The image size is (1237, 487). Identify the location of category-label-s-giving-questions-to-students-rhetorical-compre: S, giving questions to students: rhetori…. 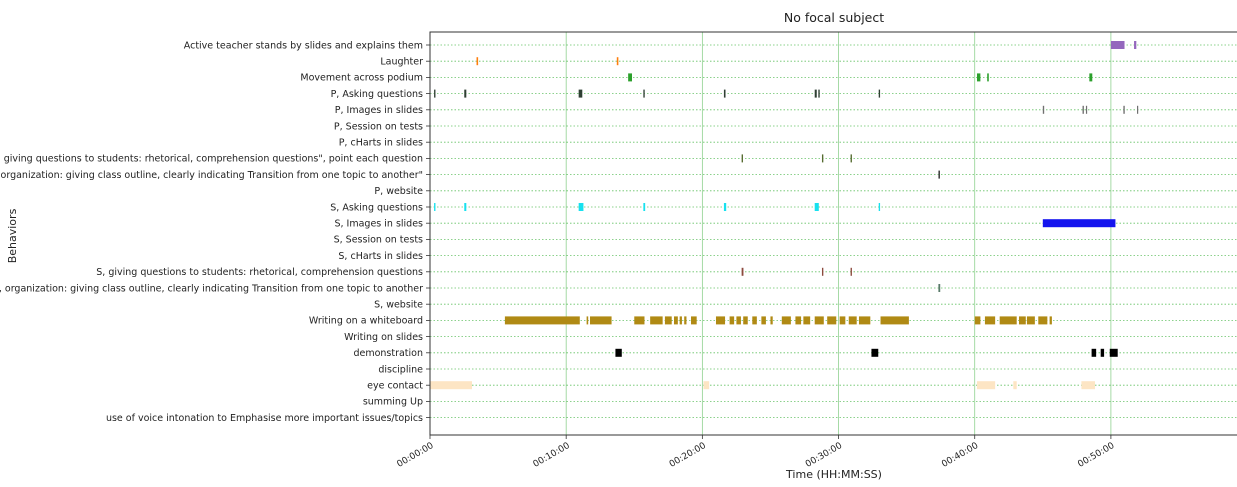
(259, 272).